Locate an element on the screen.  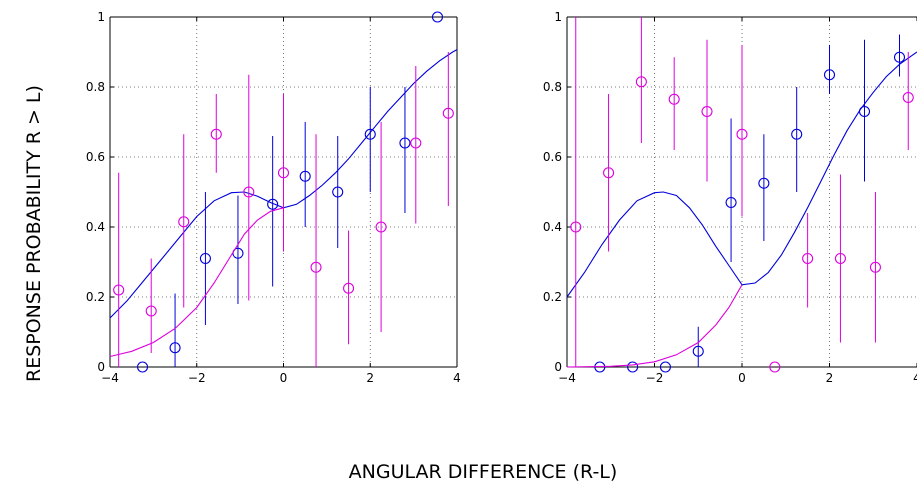
x-axis-label: ANGULAR DIFFERENCE (R-L) is located at coordinates (483, 472).